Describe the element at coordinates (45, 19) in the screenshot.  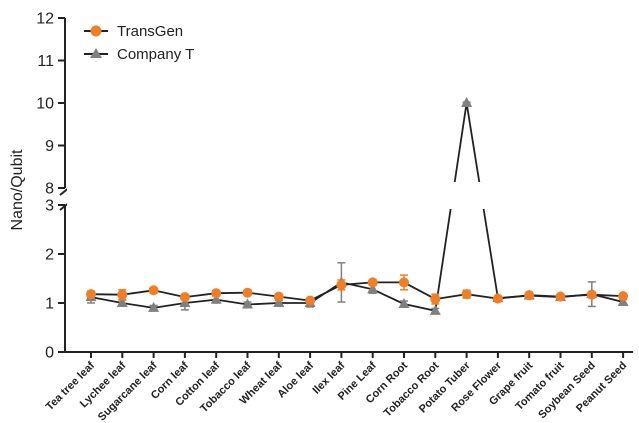
I see `y-tick-label-12: 12` at that location.